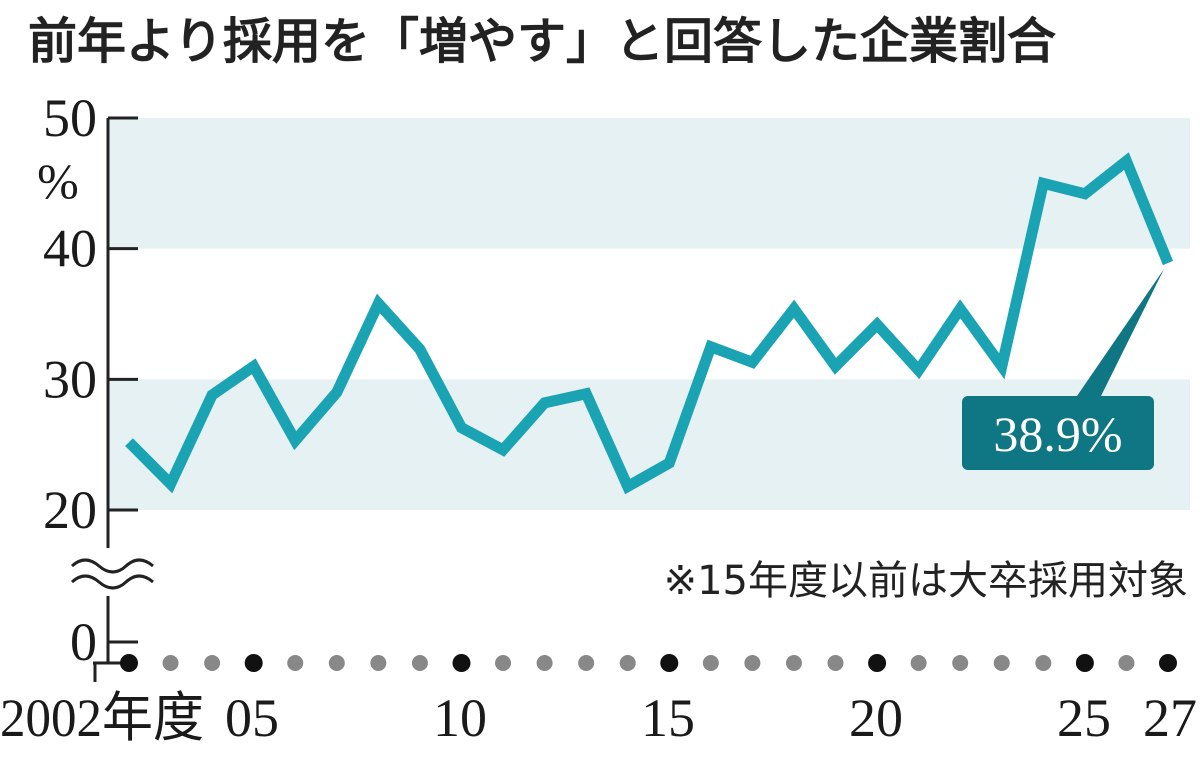 This screenshot has height=759, width=1200. I want to click on x-dot-2016, so click(710, 663).